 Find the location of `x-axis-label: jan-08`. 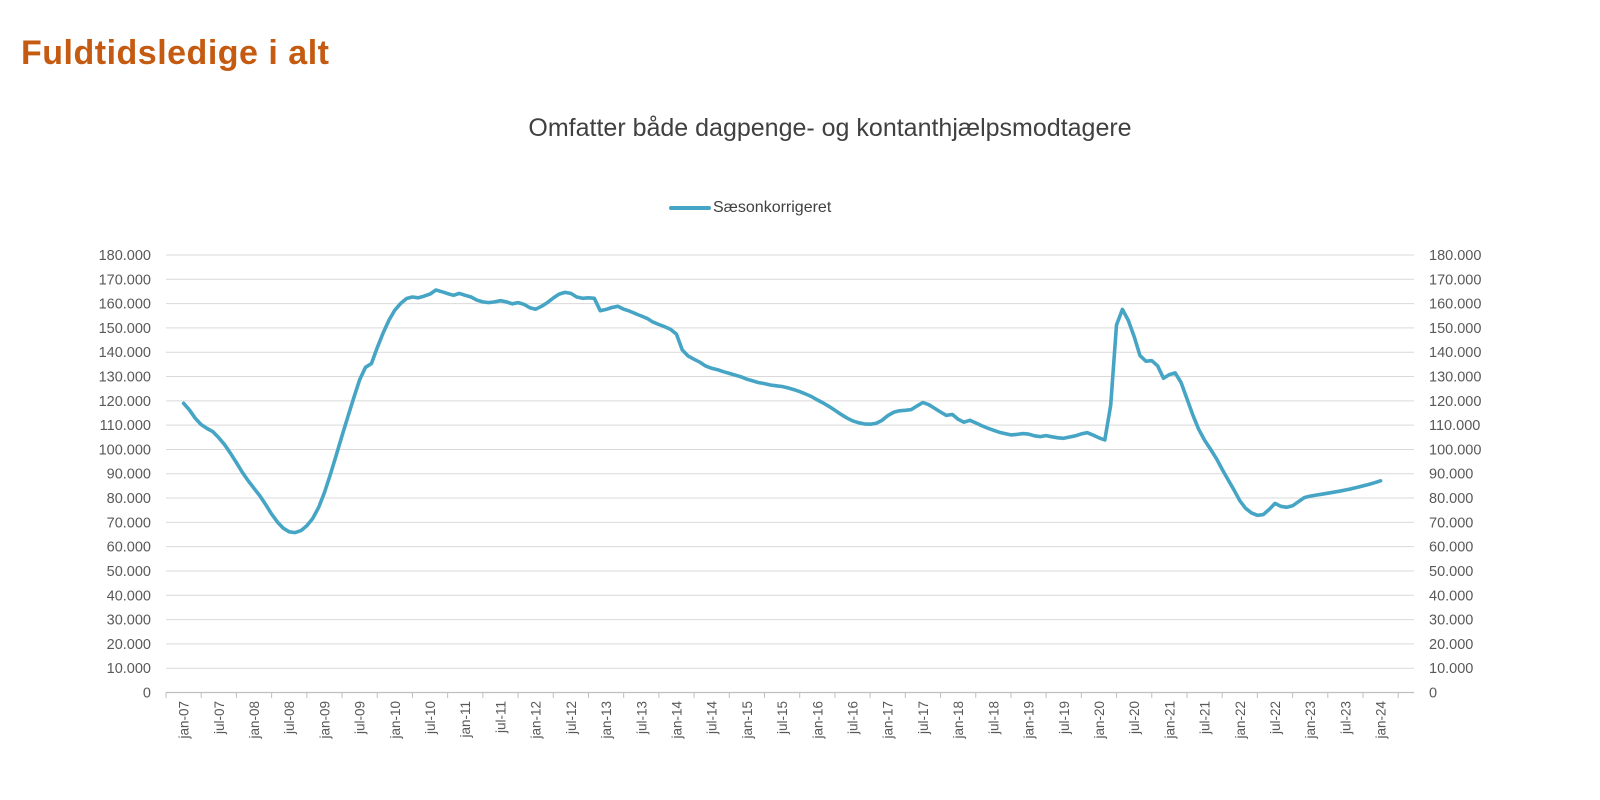

x-axis-label: jan-08 is located at coordinates (254, 720).